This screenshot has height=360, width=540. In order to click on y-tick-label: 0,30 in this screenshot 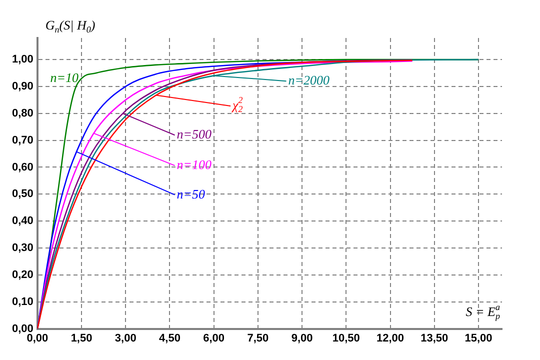, I will do `click(23, 248)`.